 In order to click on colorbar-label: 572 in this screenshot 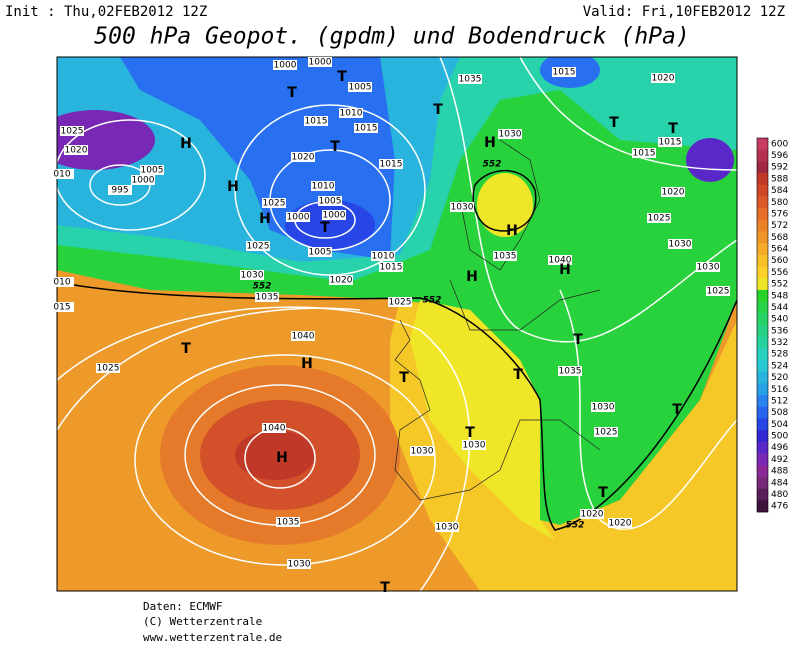, I will do `click(779, 226)`.